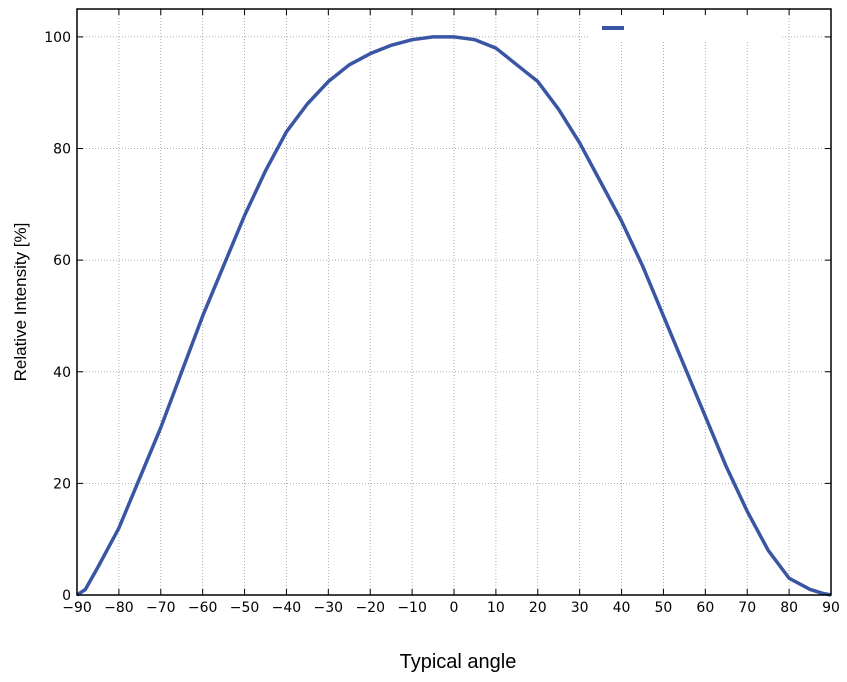 This screenshot has height=682, width=847. I want to click on x-tick-label: 50, so click(664, 608).